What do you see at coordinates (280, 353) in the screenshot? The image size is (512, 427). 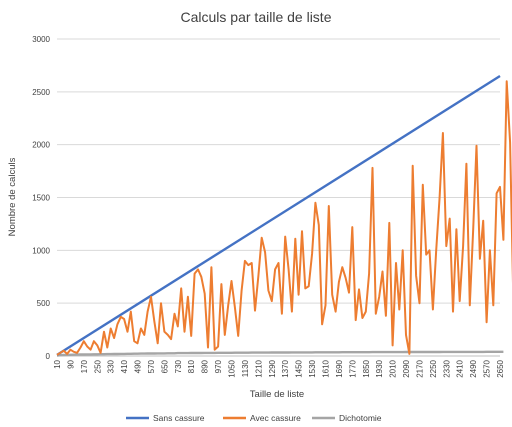 I see `series-line-dichotomie` at bounding box center [280, 353].